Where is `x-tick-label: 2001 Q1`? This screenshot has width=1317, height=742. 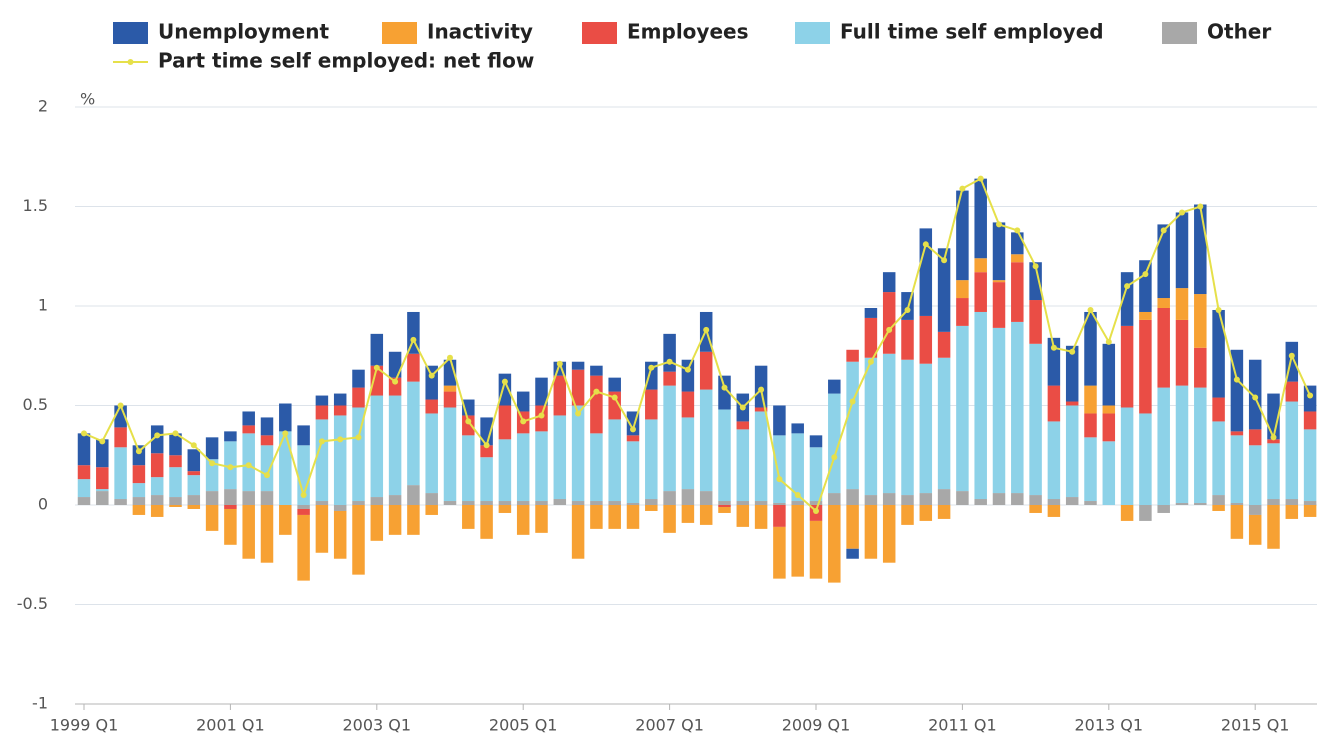
x-tick-label: 2001 Q1 is located at coordinates (230, 725).